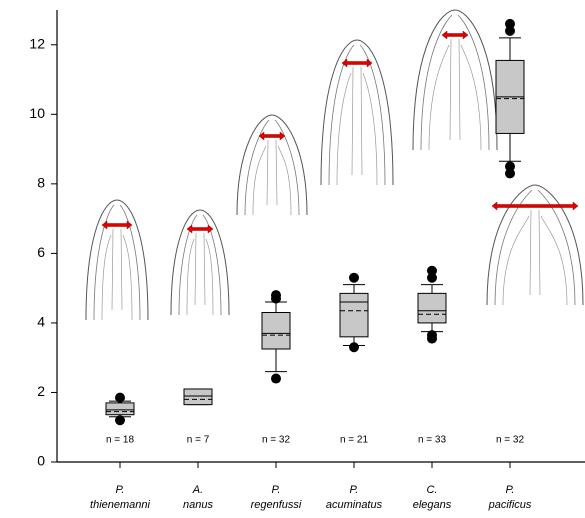 The width and height of the screenshot is (585, 518). Describe the element at coordinates (197, 490) in the screenshot. I see `x-tick-label-line: A.` at that location.